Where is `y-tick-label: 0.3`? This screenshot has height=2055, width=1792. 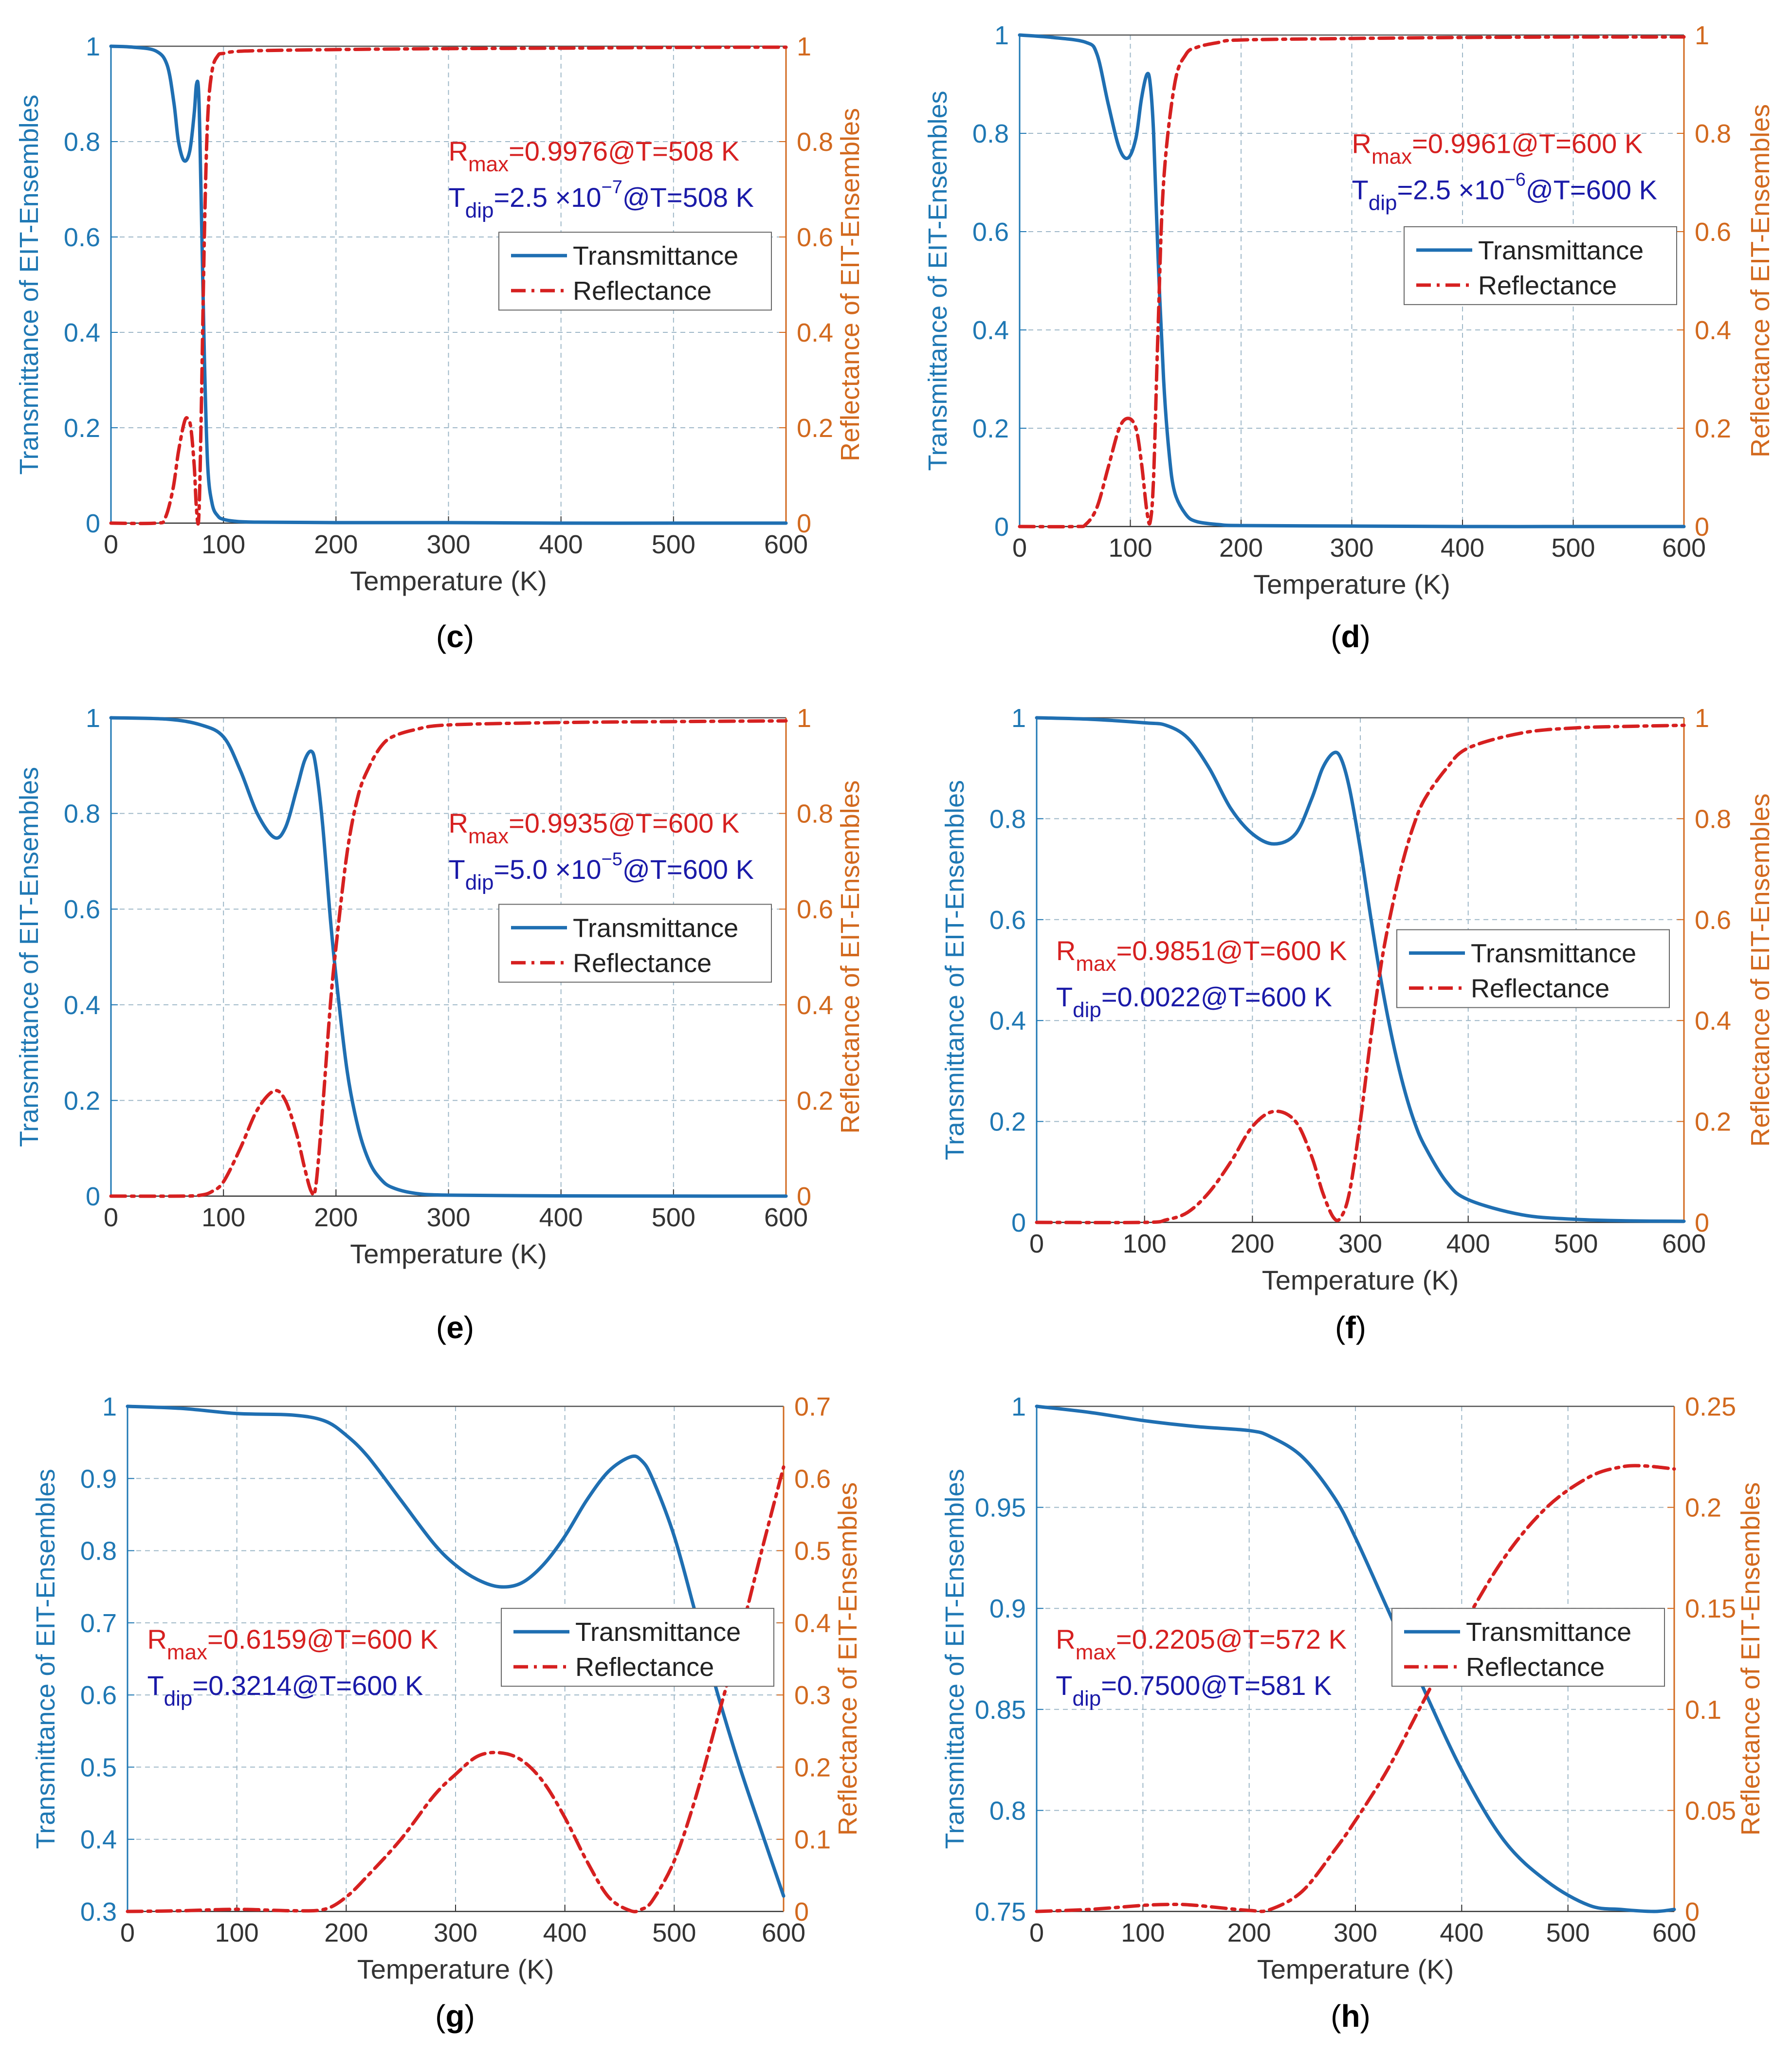
y-tick-label: 0.3 is located at coordinates (98, 1912).